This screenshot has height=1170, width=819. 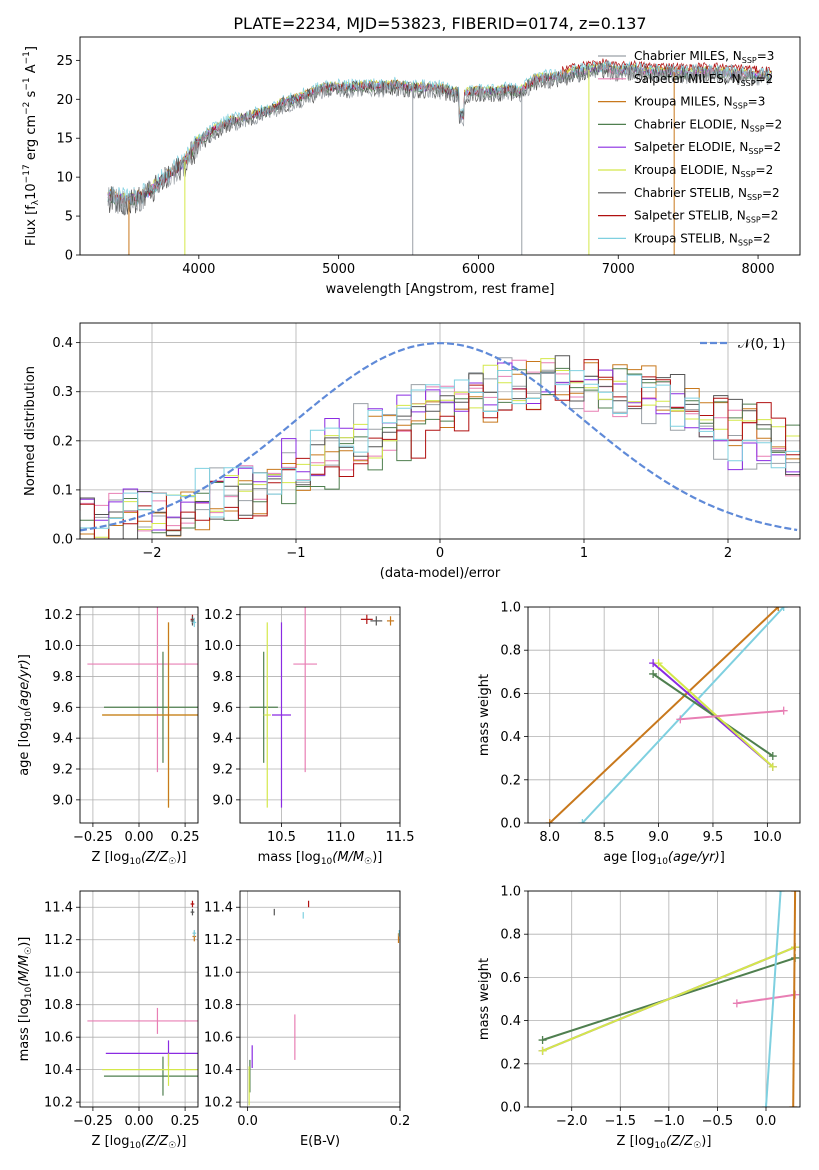 What do you see at coordinates (185, 1121) in the screenshot?
I see `x-tick-label: 0.25` at bounding box center [185, 1121].